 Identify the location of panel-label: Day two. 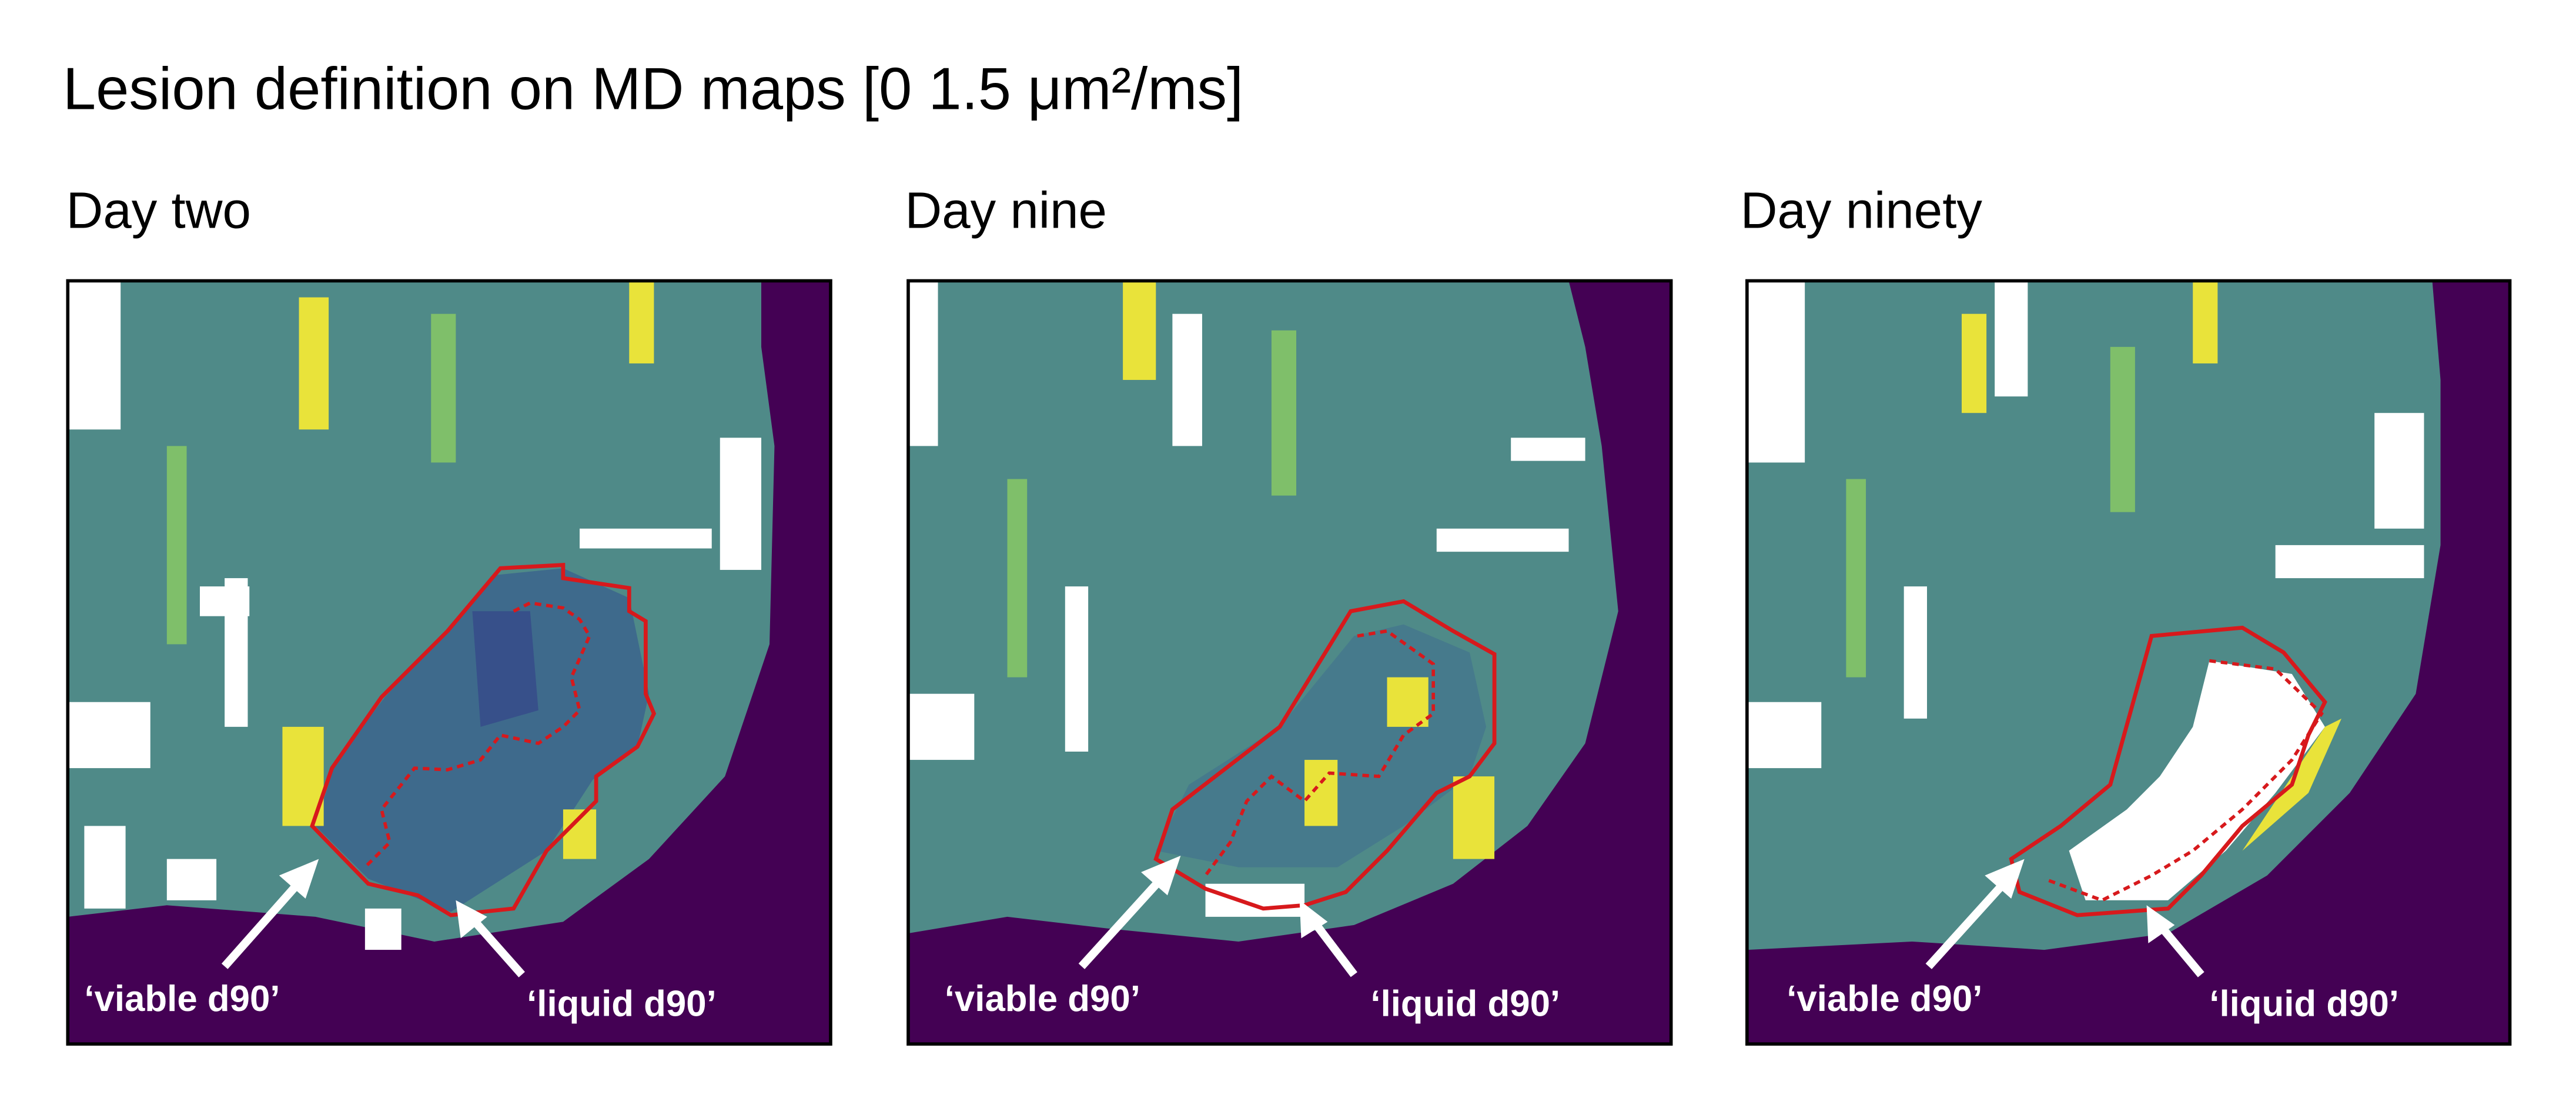
(158, 210).